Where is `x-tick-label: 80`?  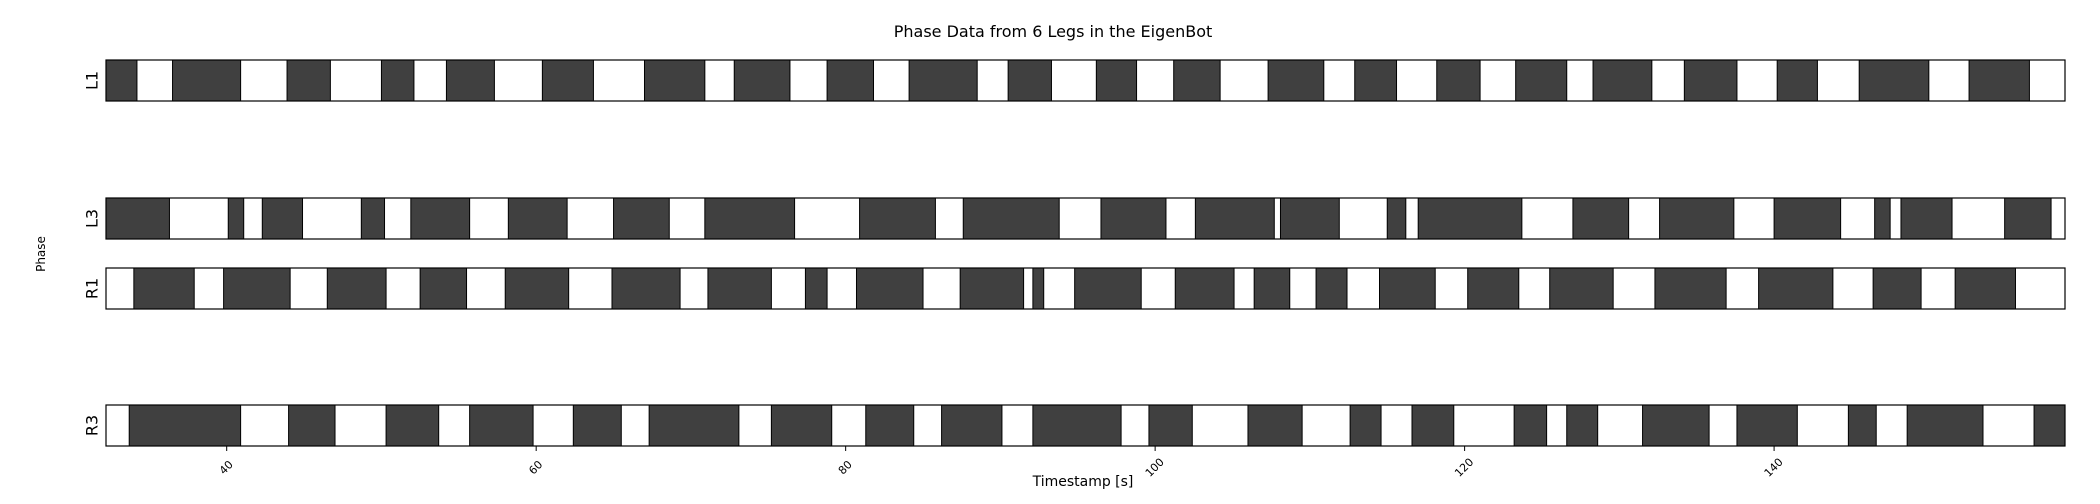
x-tick-label: 80 is located at coordinates (845, 467).